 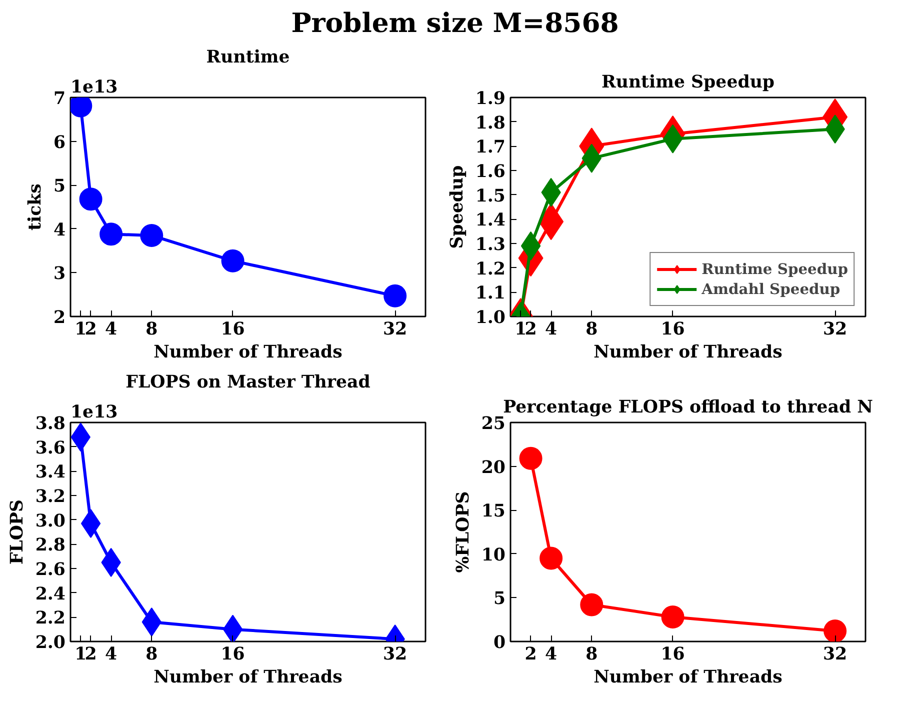 What do you see at coordinates (50, 448) in the screenshot?
I see `y-tick-label: 3.6` at bounding box center [50, 448].